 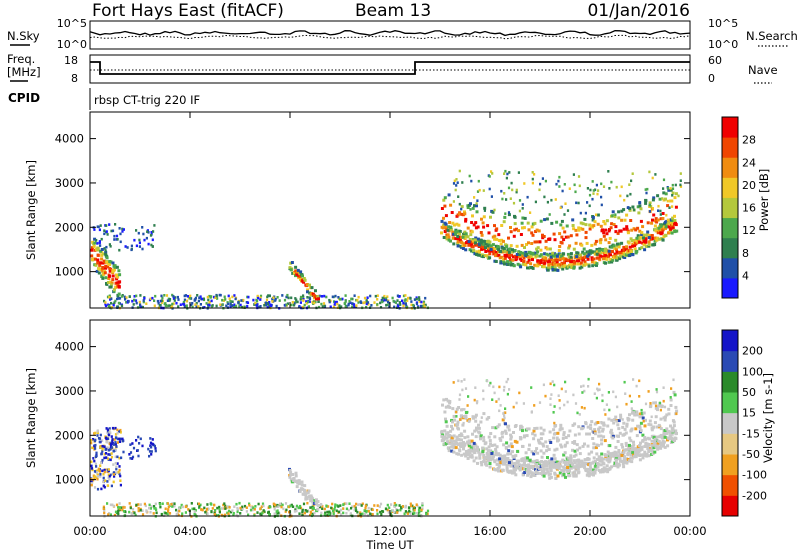 What do you see at coordinates (749, 185) in the screenshot?
I see `power-colorbar-tick: 20` at bounding box center [749, 185].